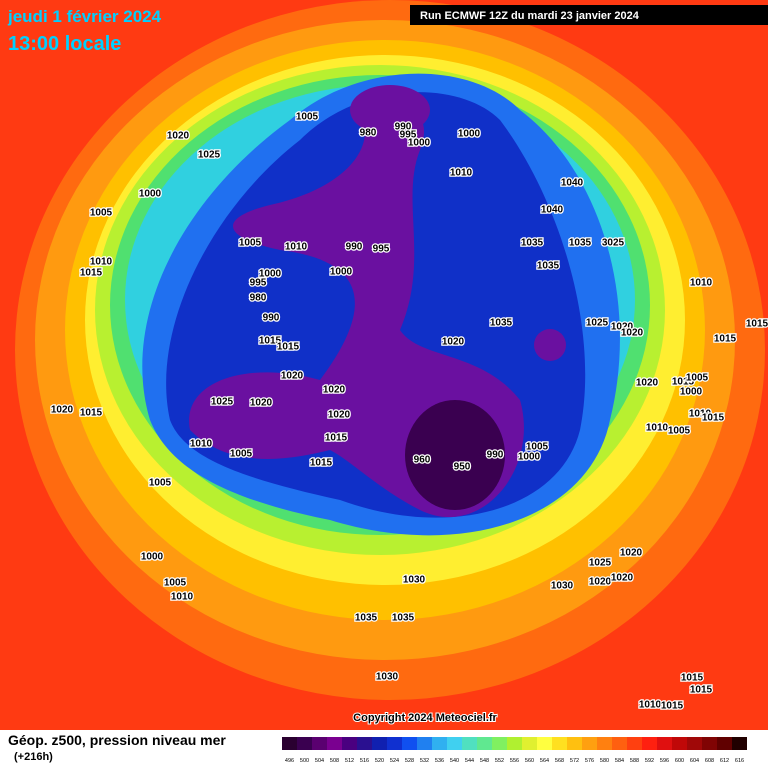 The height and width of the screenshot is (773, 768). Describe the element at coordinates (530, 16) in the screenshot. I see `run-info: Run ECMWF 12Z du mardi 23 janvier 2024` at that location.